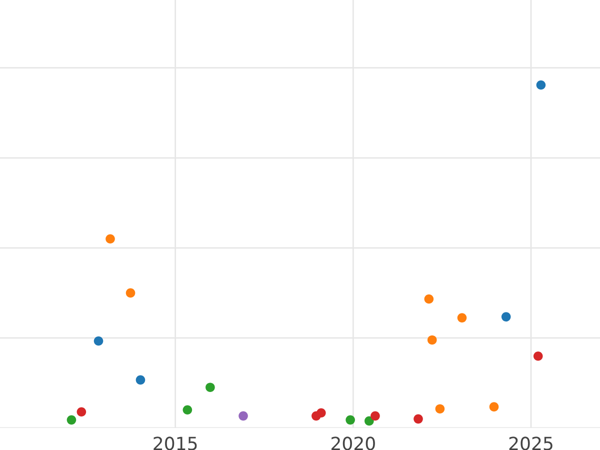  Describe the element at coordinates (353, 443) in the screenshot. I see `x-tick-label: 2020` at that location.